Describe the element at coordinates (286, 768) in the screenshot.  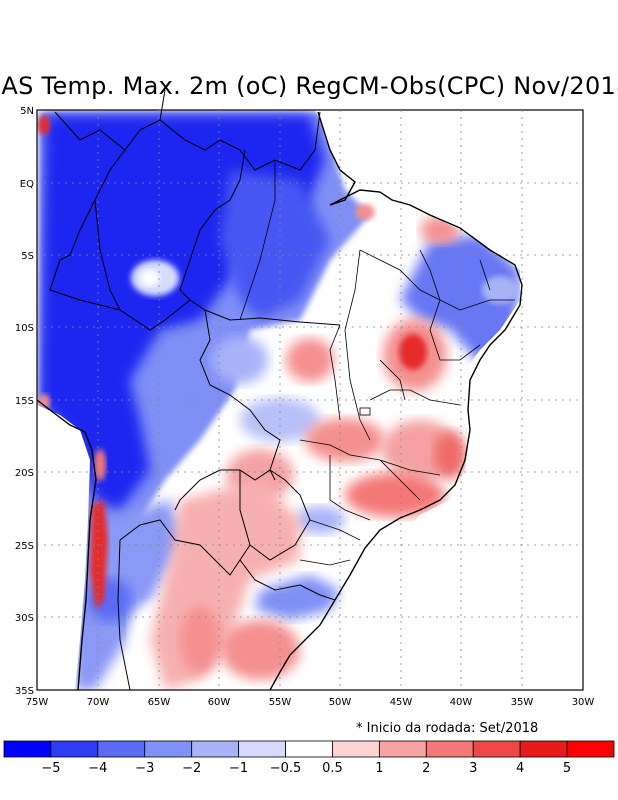
I see `colorbar-label: −0.5` at that location.